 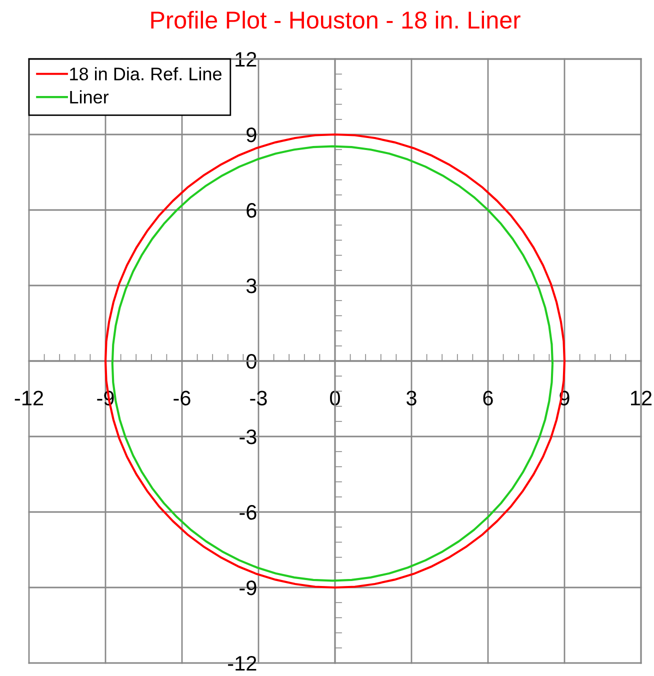 What do you see at coordinates (251, 135) in the screenshot?
I see `y-tick-label: 9` at bounding box center [251, 135].